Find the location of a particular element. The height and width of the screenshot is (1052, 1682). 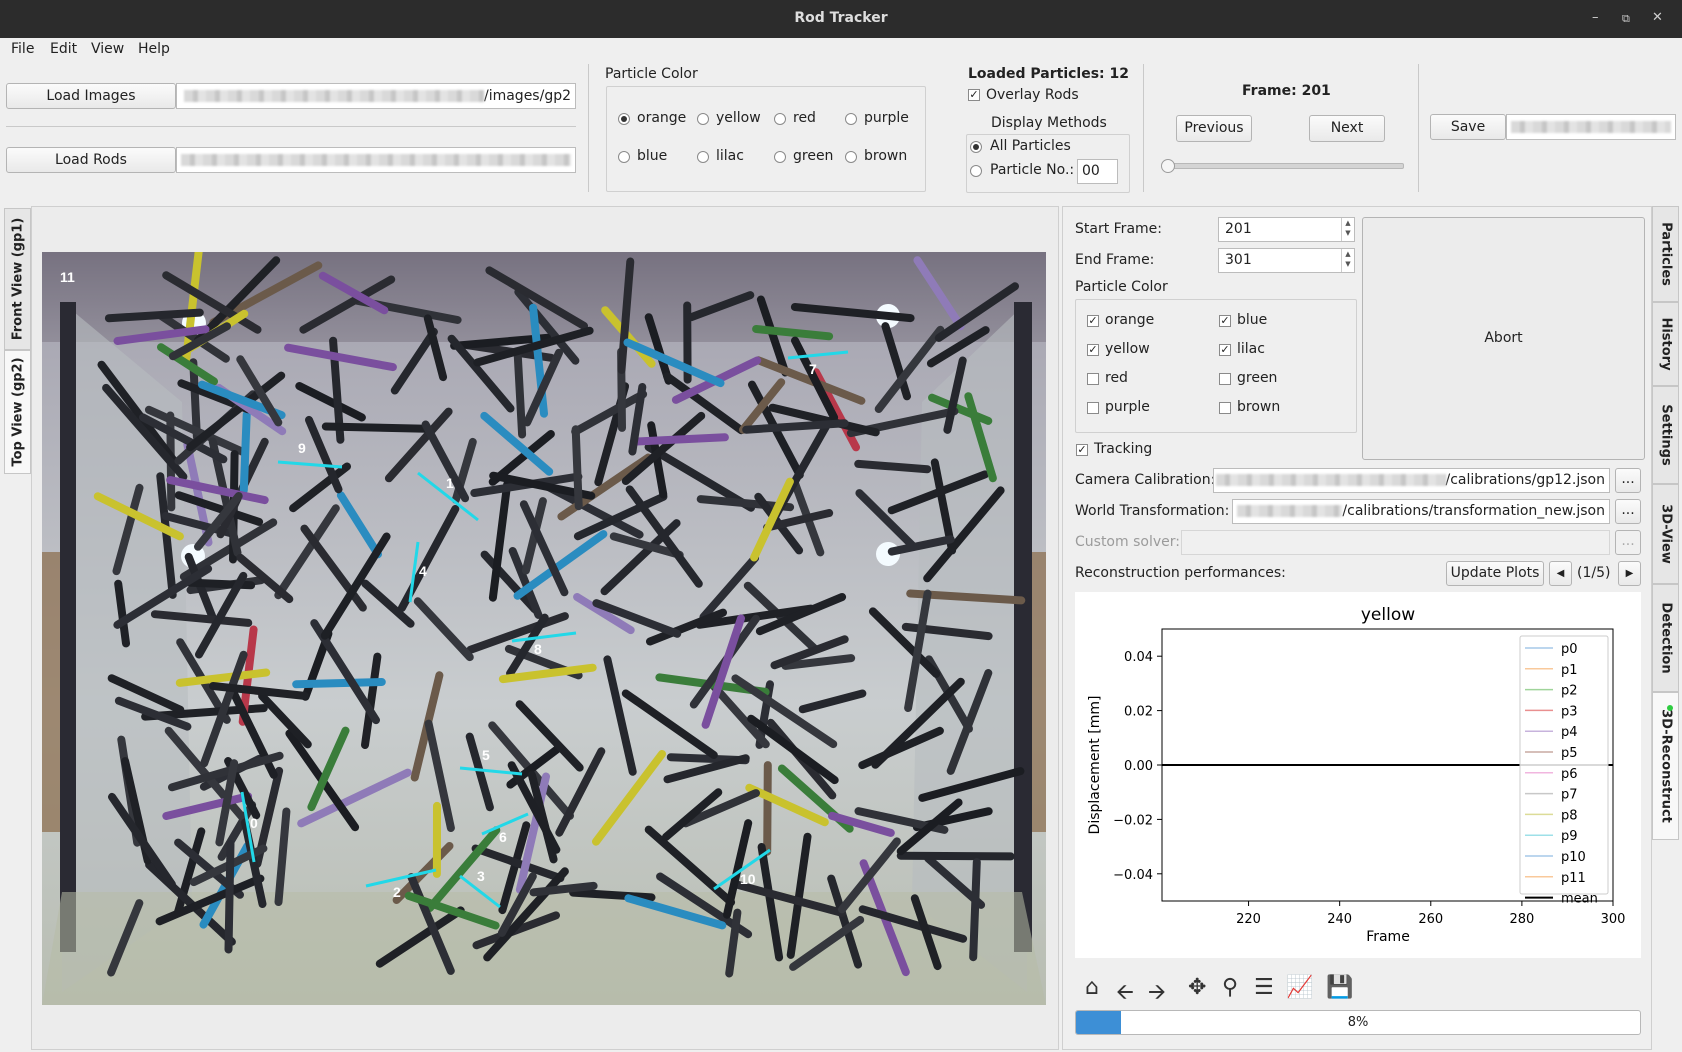

recon-color-checkbox-brown is located at coordinates (1225, 408).